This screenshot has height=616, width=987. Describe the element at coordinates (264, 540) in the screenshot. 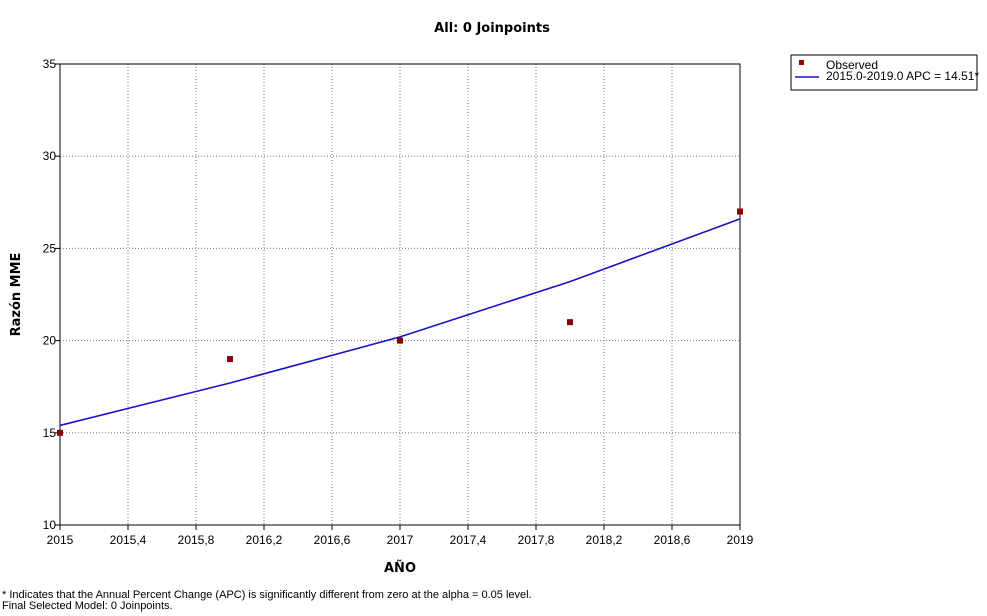

I see `x-tick-label: 2016,2` at that location.